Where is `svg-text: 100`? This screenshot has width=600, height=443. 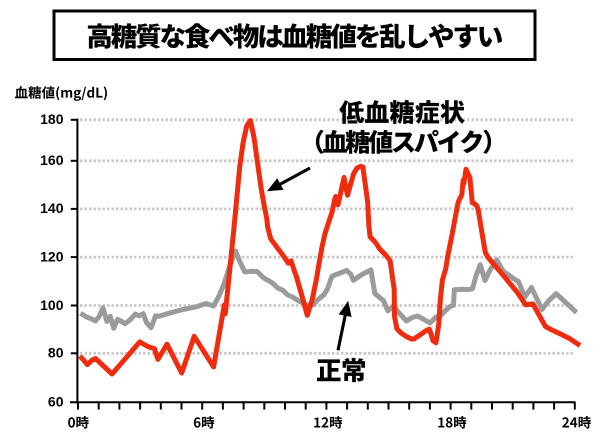
svg-text: 100 is located at coordinates (52, 305).